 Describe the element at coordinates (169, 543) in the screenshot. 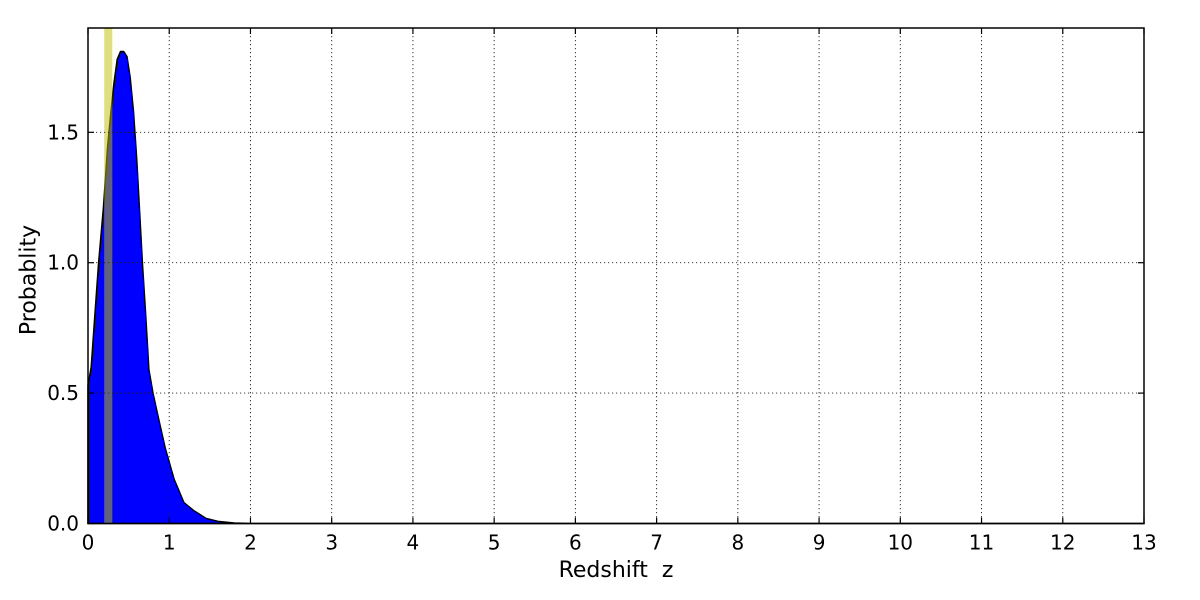

I see `x-tick-label: 1` at that location.